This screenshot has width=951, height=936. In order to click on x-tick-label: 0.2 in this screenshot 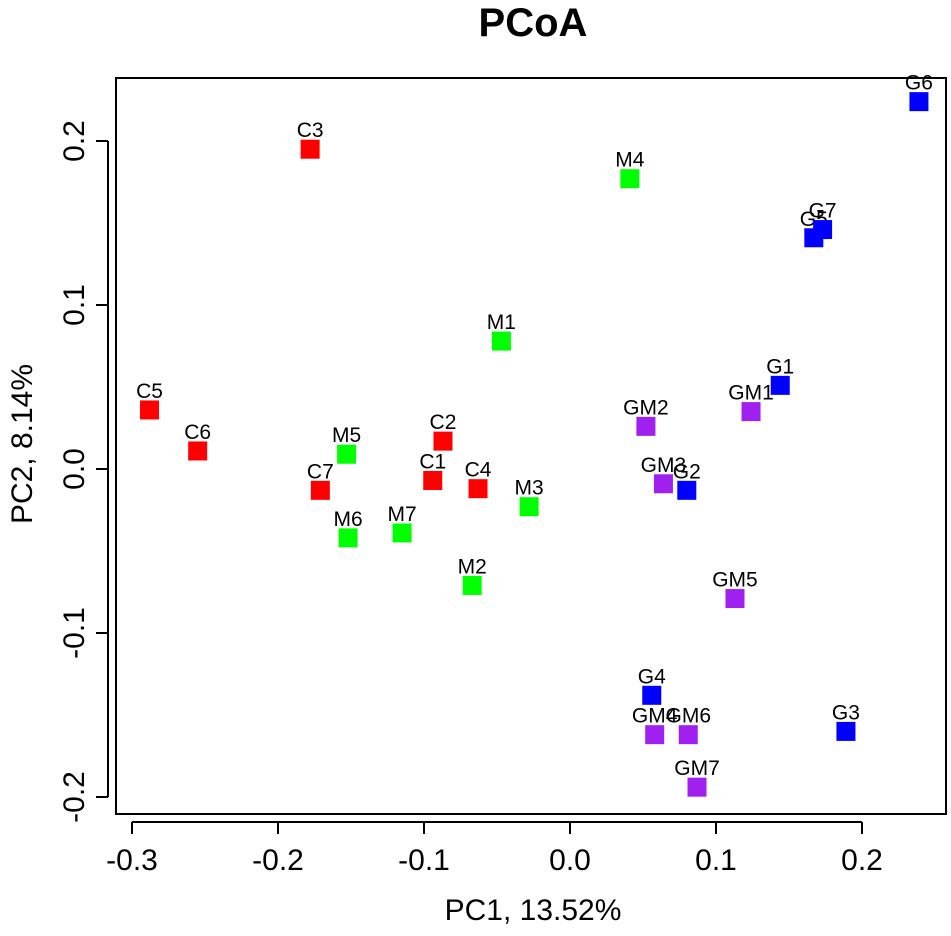, I will do `click(862, 860)`.